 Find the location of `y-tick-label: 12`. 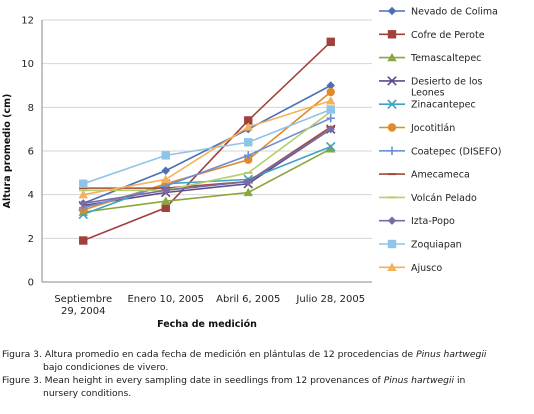

y-tick-label: 12 is located at coordinates (27, 21).